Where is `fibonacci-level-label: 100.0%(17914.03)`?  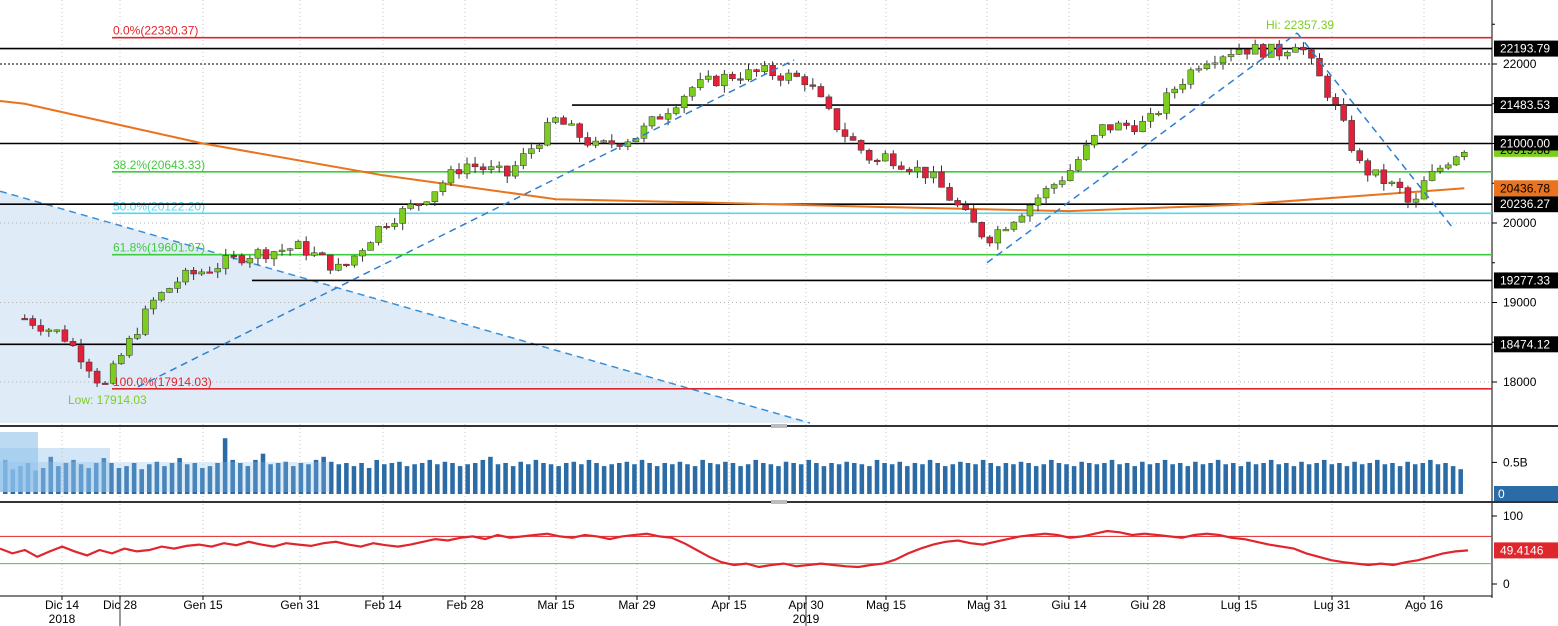 fibonacci-level-label: 100.0%(17914.03) is located at coordinates (162, 382).